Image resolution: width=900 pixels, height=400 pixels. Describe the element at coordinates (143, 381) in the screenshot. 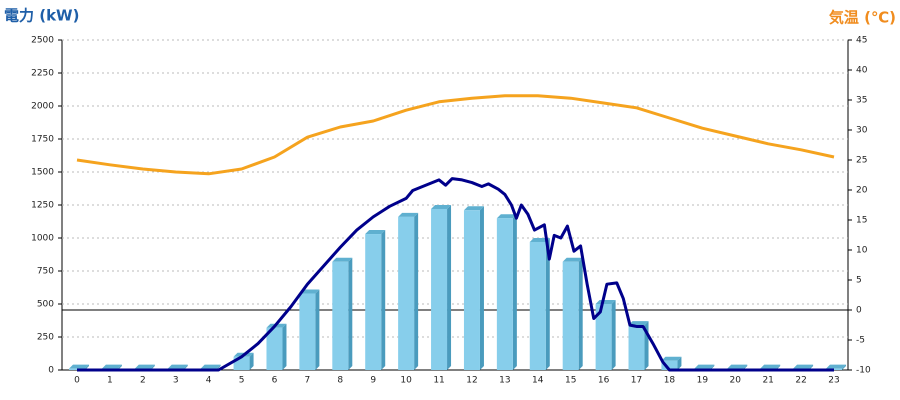

I see `x-tick-label: 2` at that location.